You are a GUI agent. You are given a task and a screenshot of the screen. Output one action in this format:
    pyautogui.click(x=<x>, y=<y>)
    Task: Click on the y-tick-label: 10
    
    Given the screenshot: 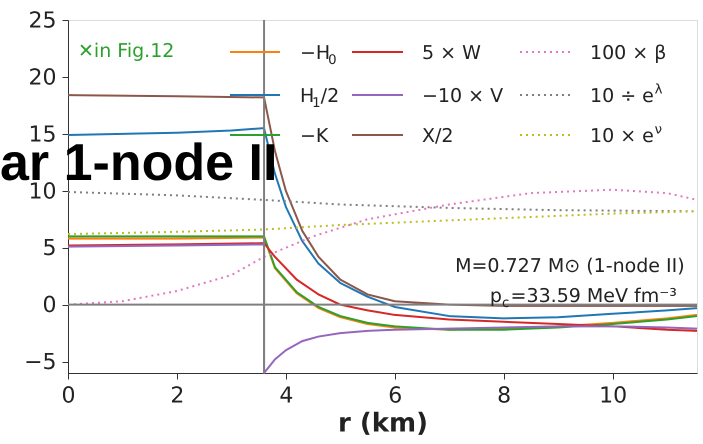 What is the action you would take?
    pyautogui.click(x=42, y=191)
    